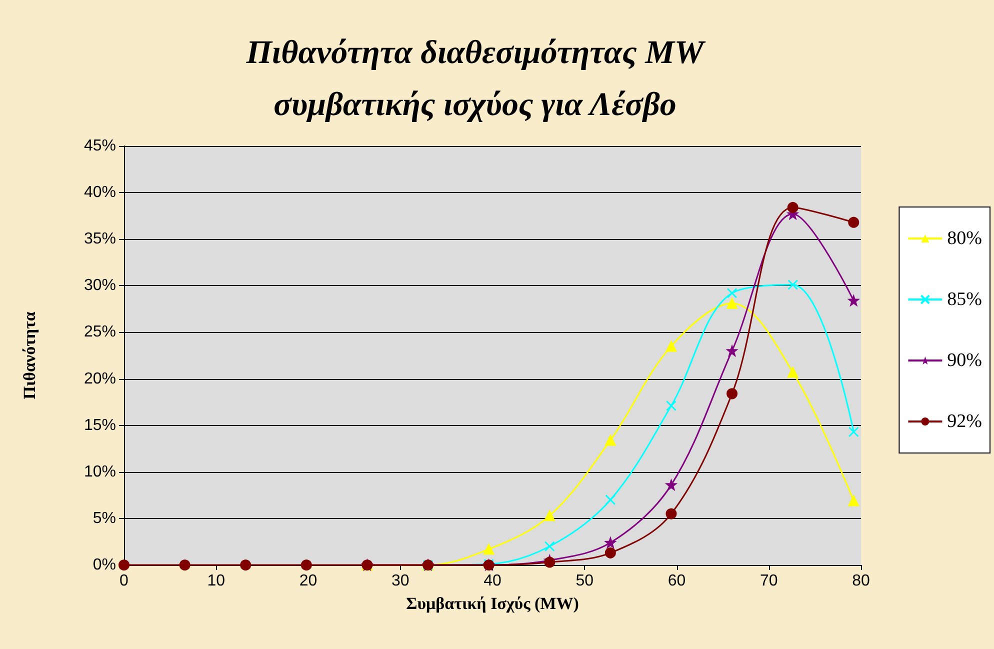  What do you see at coordinates (308, 581) in the screenshot?
I see `x-tick-label: 20` at bounding box center [308, 581].